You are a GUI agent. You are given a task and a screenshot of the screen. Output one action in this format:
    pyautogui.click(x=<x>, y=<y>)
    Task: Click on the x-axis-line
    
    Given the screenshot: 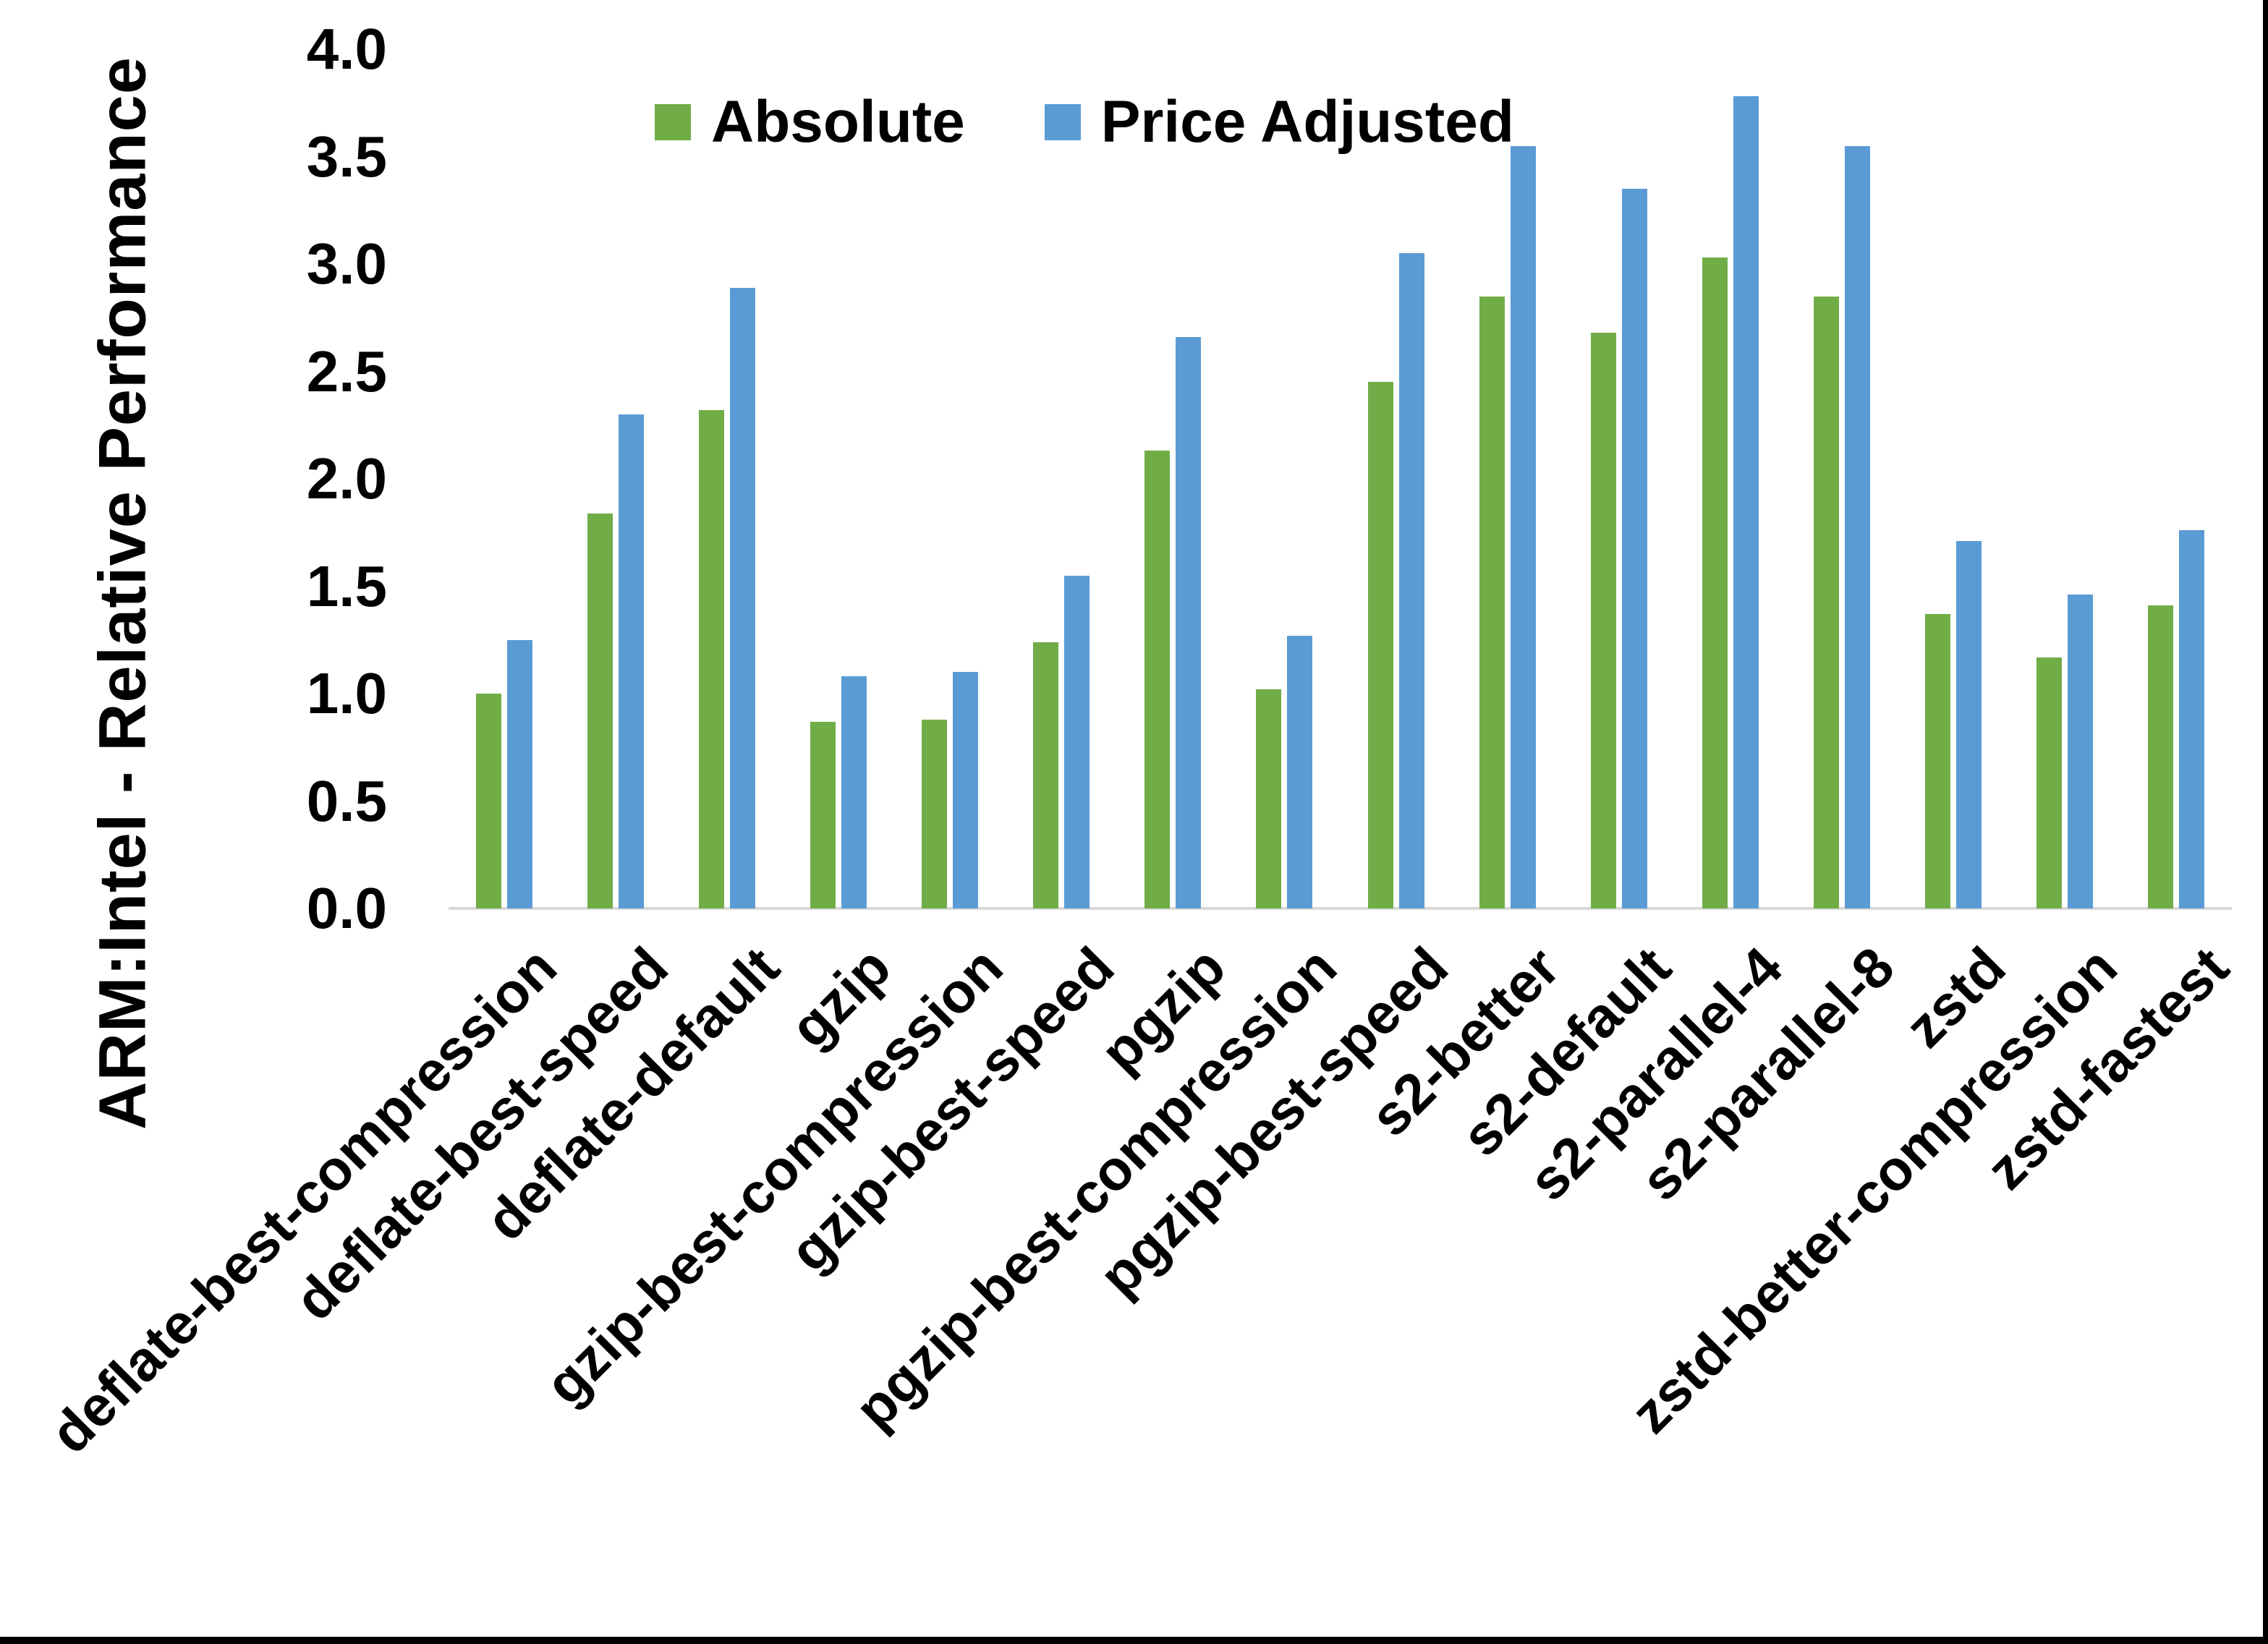 What is the action you would take?
    pyautogui.click(x=1340, y=908)
    